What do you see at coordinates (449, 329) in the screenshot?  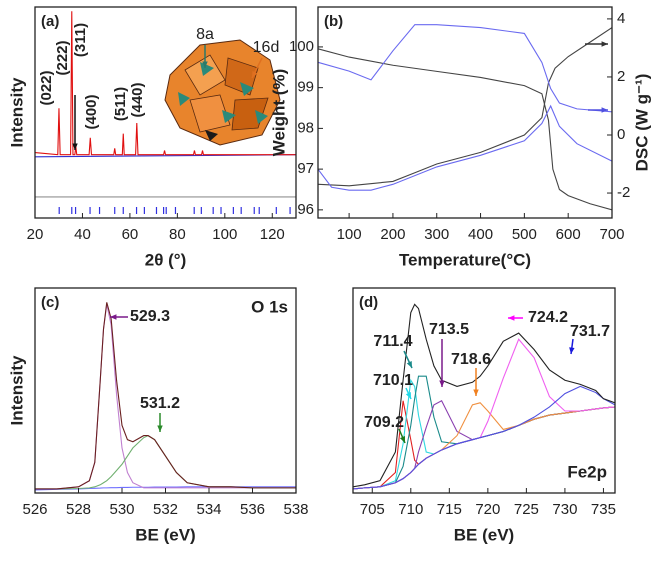 I see `peak-annotation: 713.5` at bounding box center [449, 329].